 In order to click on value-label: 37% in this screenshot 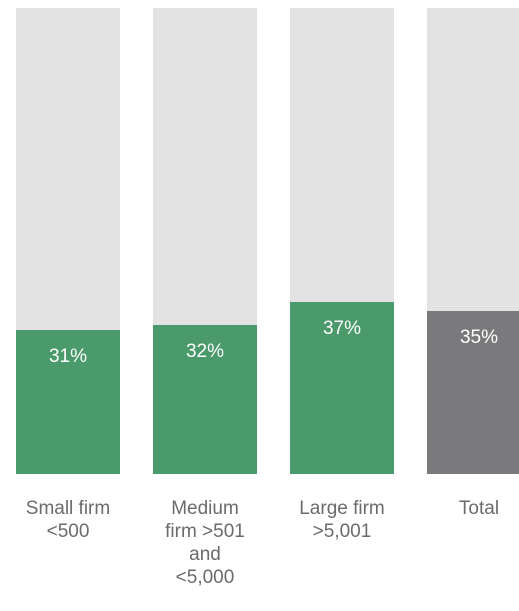, I will do `click(342, 328)`.